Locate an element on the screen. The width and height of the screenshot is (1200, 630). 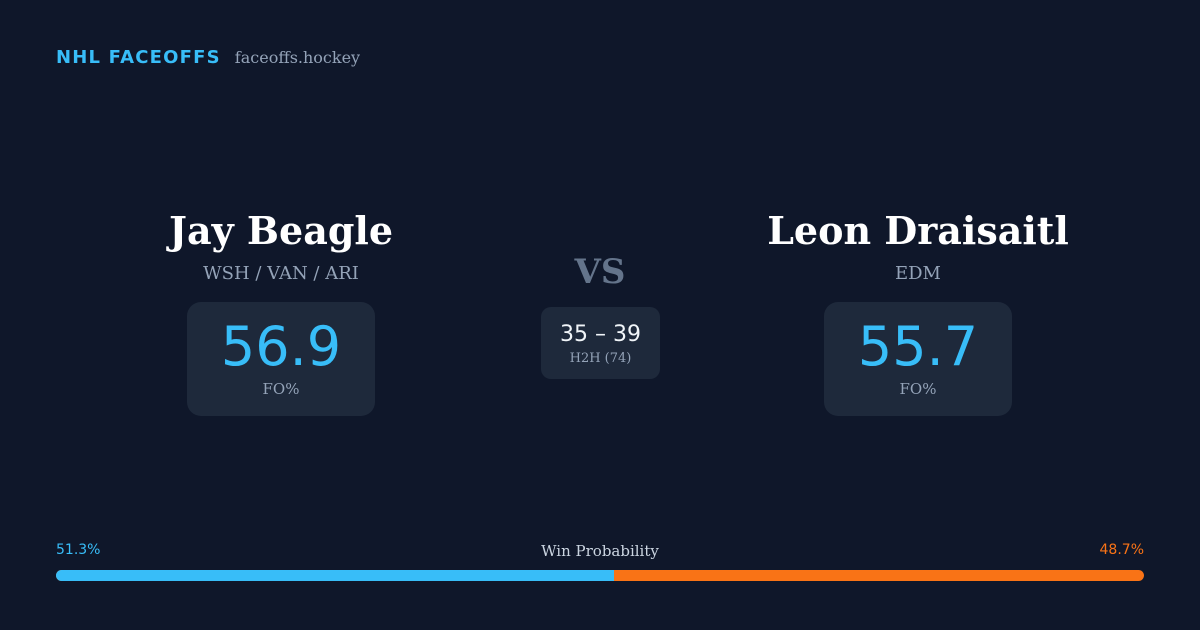
player-left-fo-value: 56.9 is located at coordinates (281, 346).